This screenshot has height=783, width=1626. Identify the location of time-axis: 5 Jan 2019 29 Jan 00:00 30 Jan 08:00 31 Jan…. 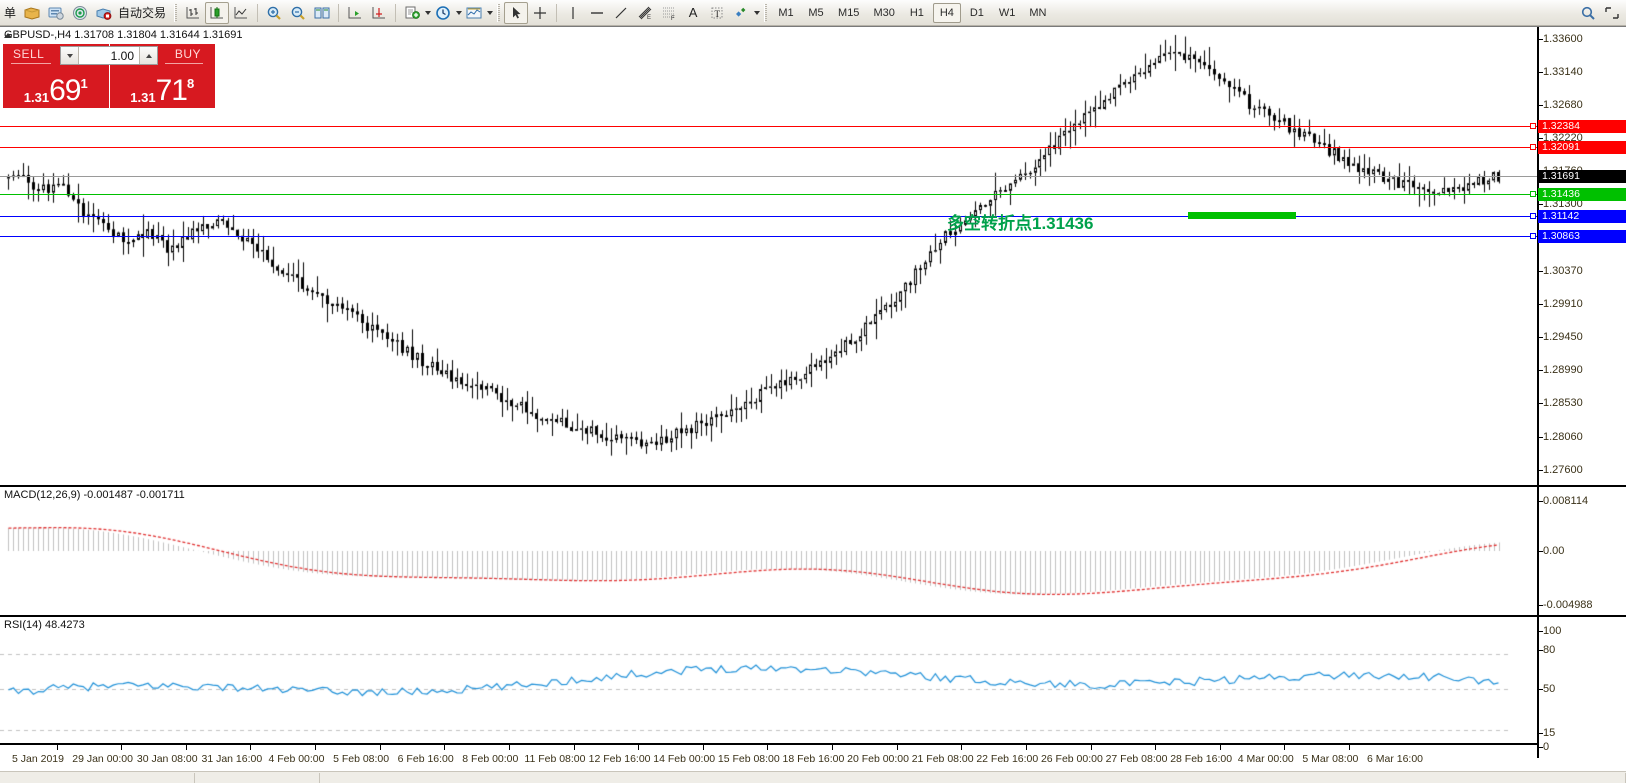
(768, 756).